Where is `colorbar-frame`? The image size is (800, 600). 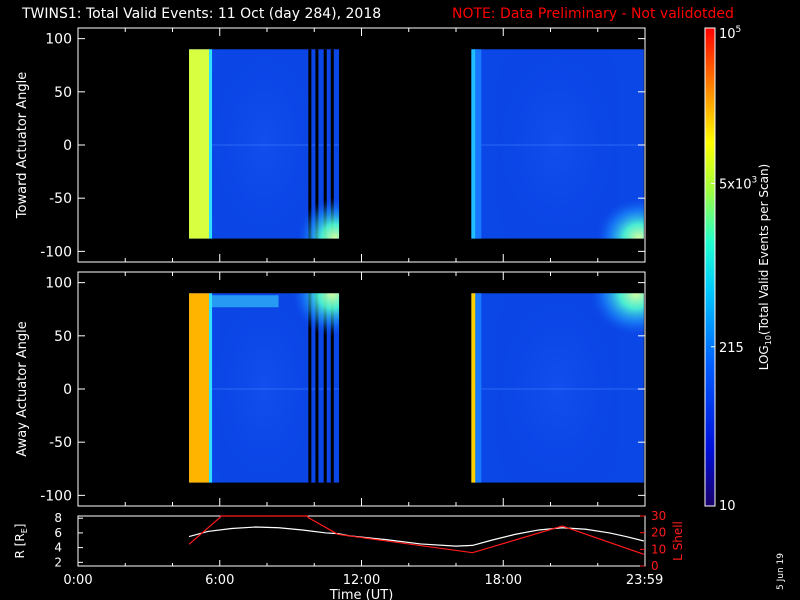
colorbar-frame is located at coordinates (710, 267).